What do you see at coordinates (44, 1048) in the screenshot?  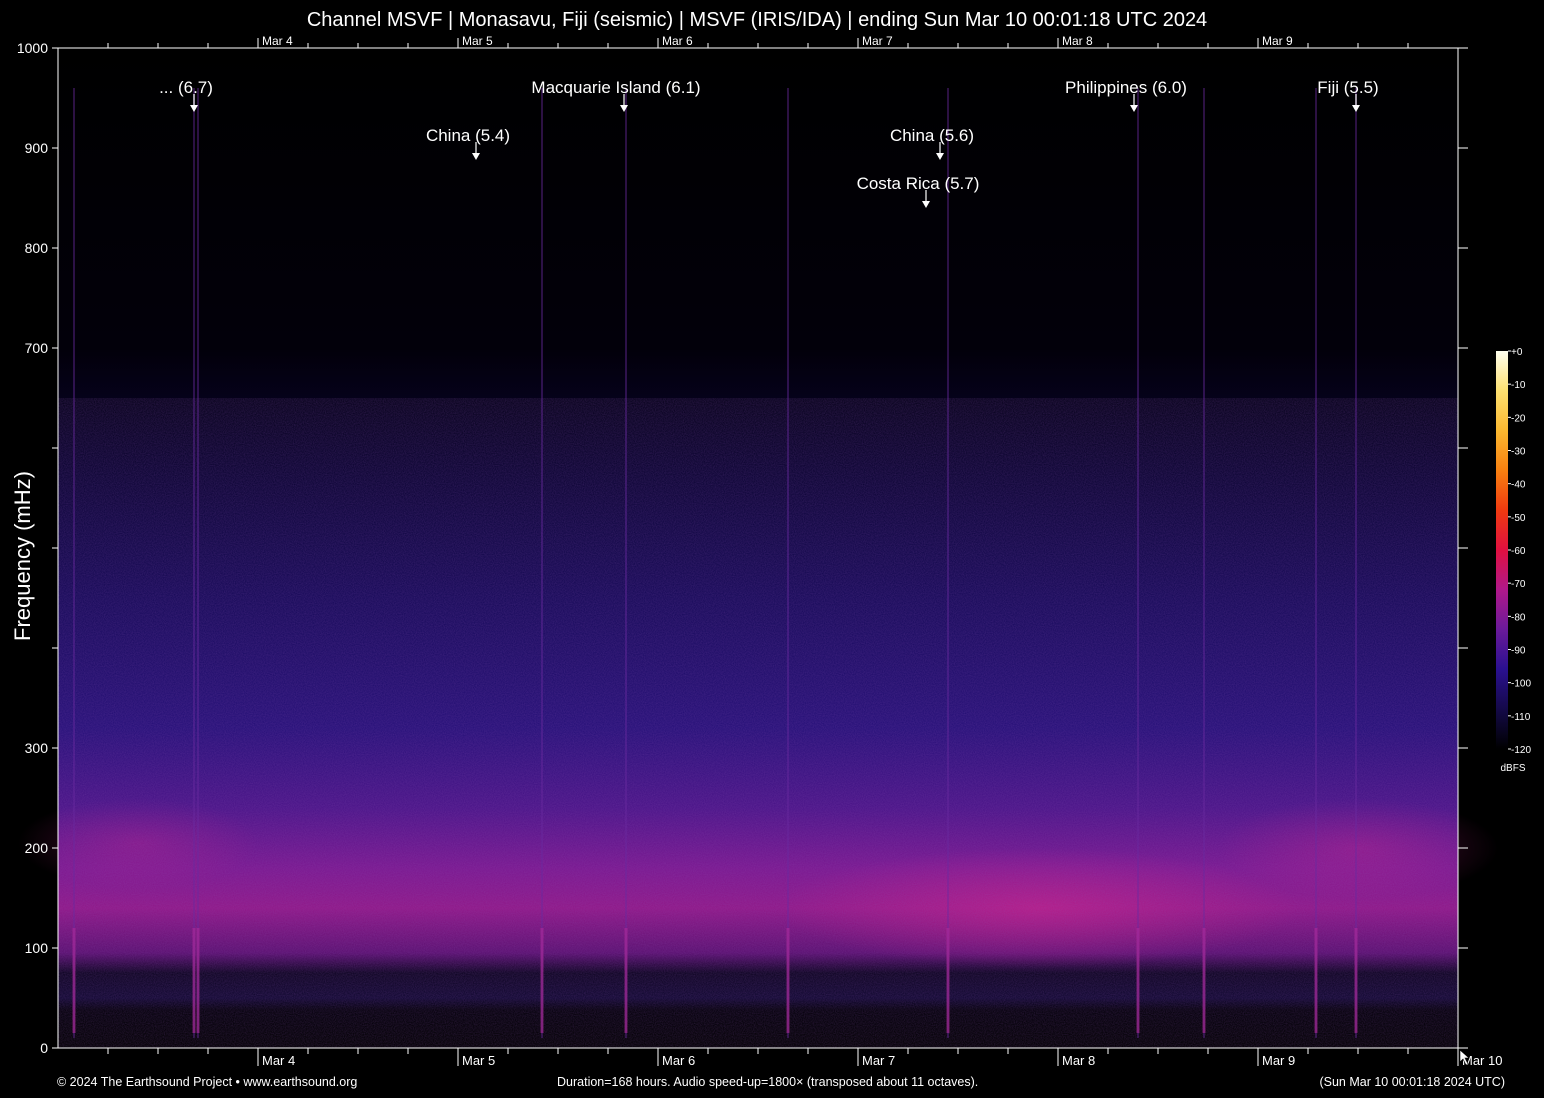 I see `y-tick-label: 0` at bounding box center [44, 1048].